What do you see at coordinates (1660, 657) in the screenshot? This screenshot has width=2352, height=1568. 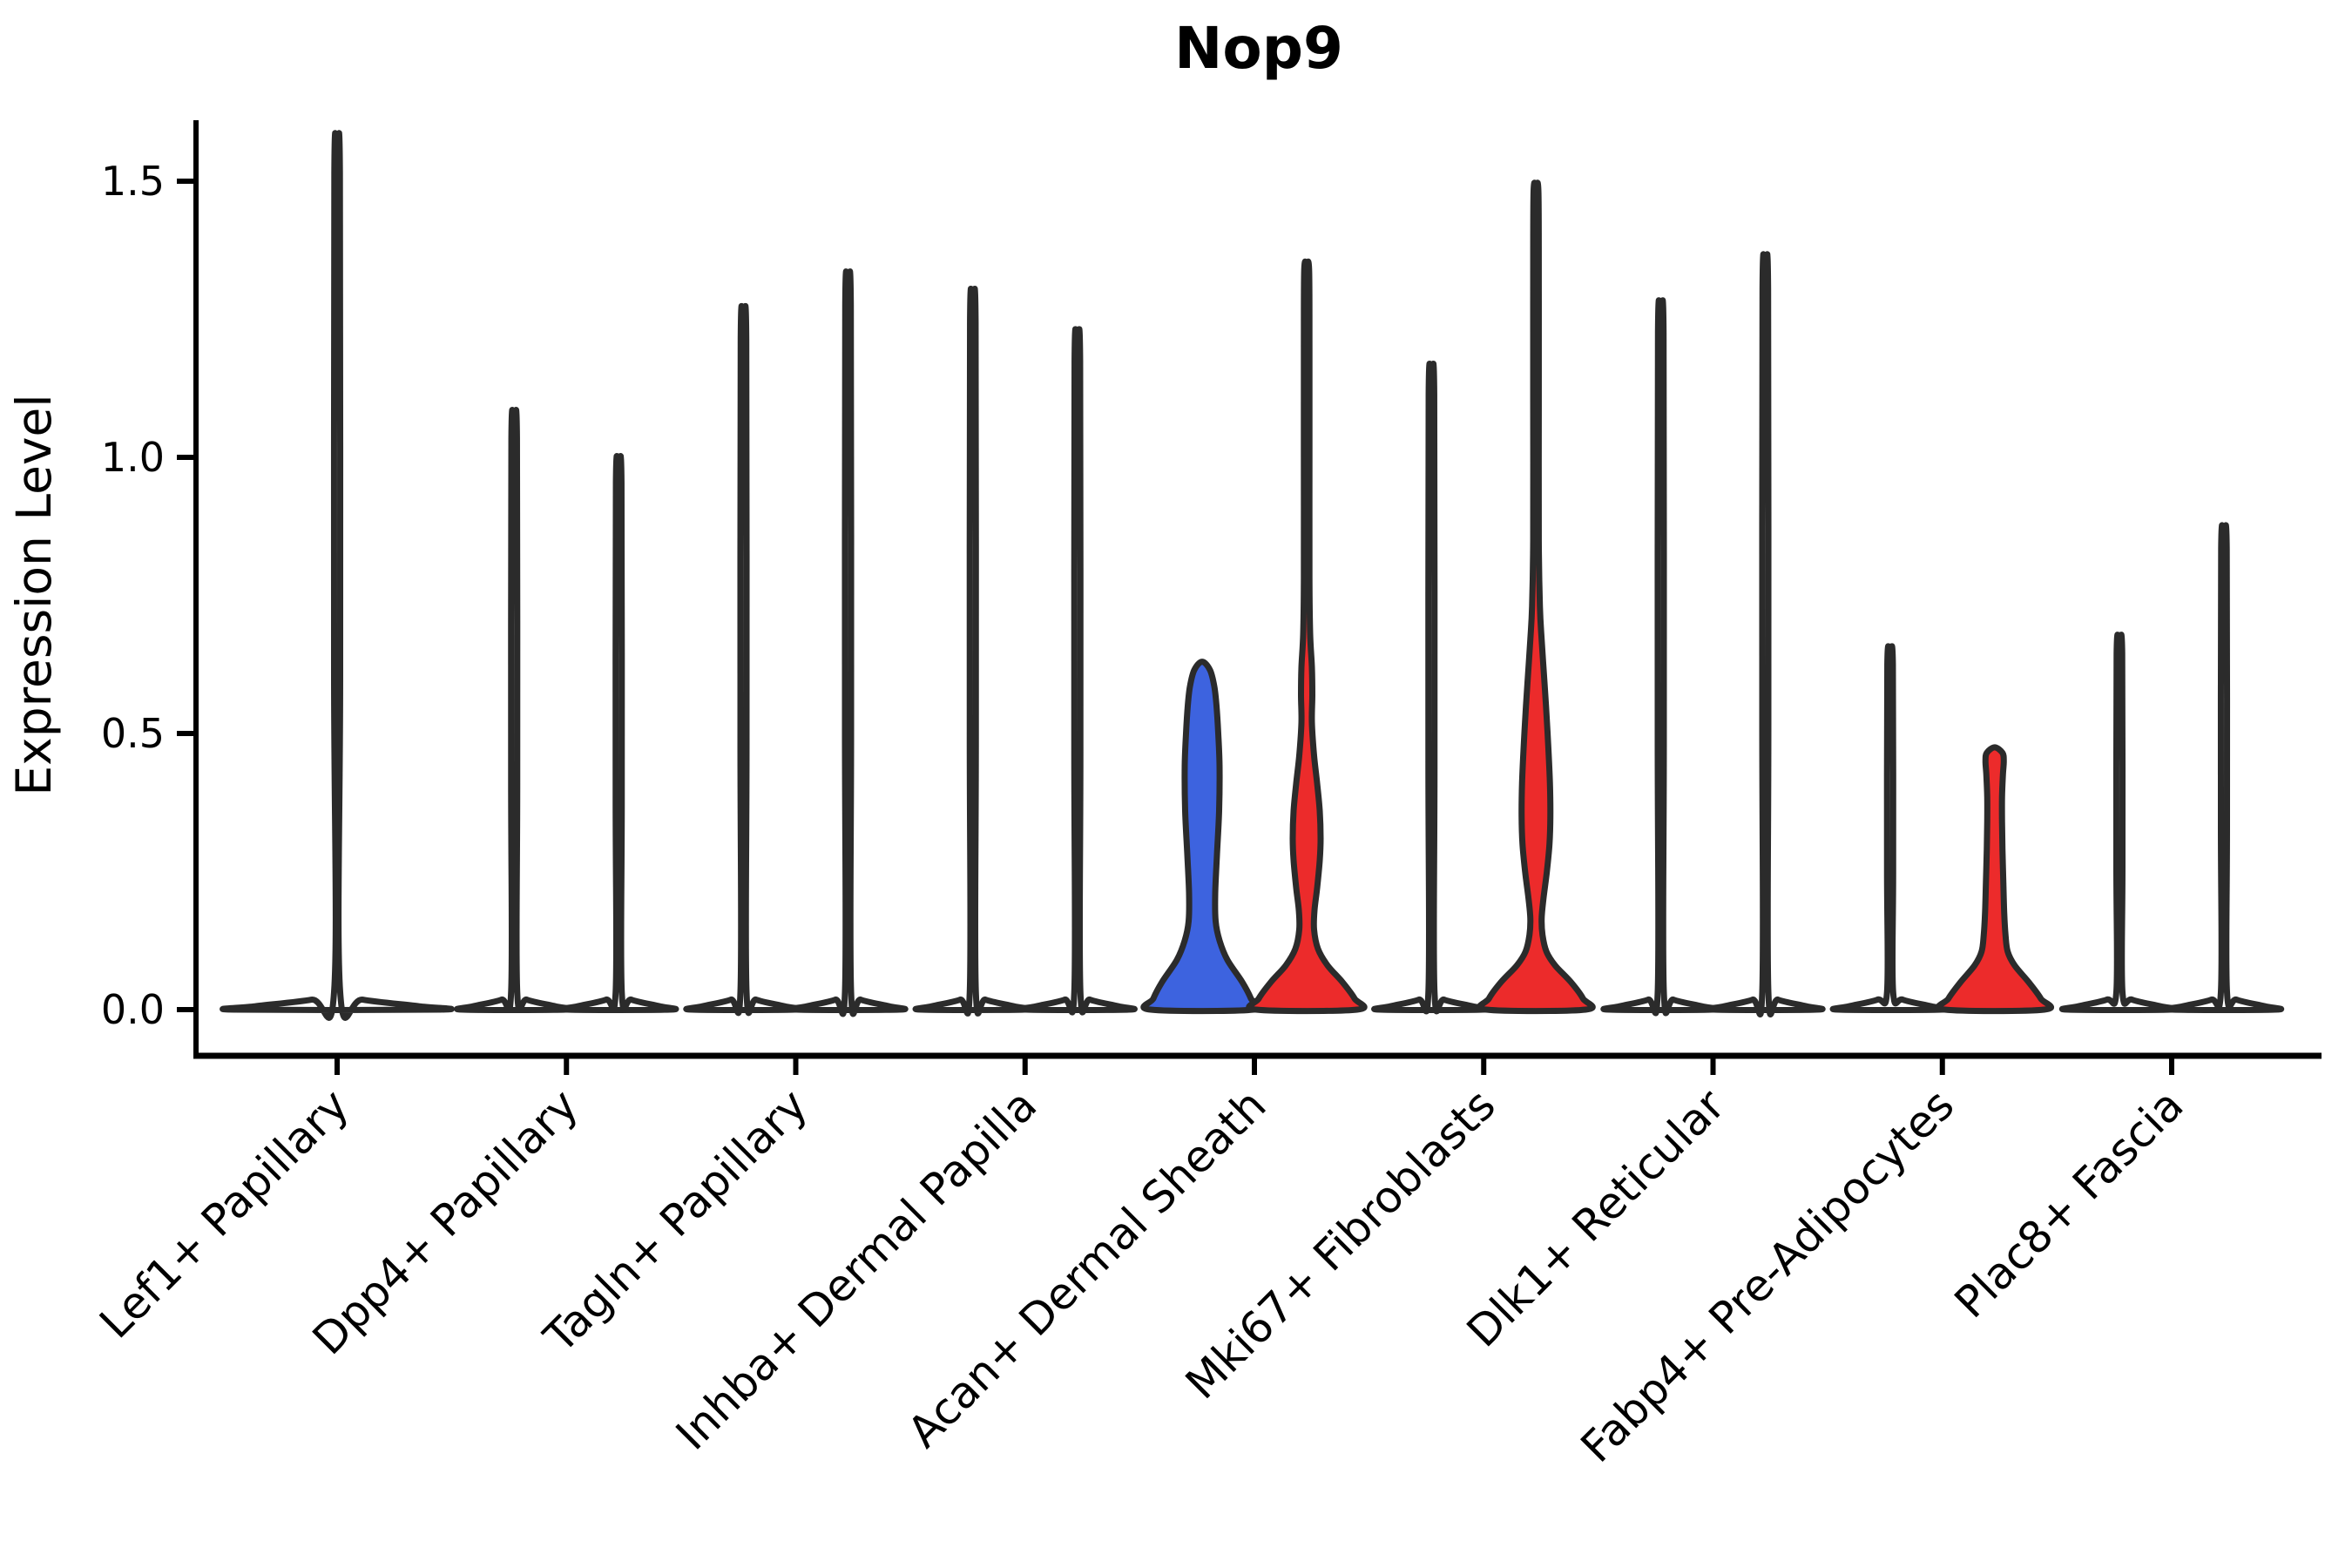 I see `violin-dlk1-reticular-left` at bounding box center [1660, 657].